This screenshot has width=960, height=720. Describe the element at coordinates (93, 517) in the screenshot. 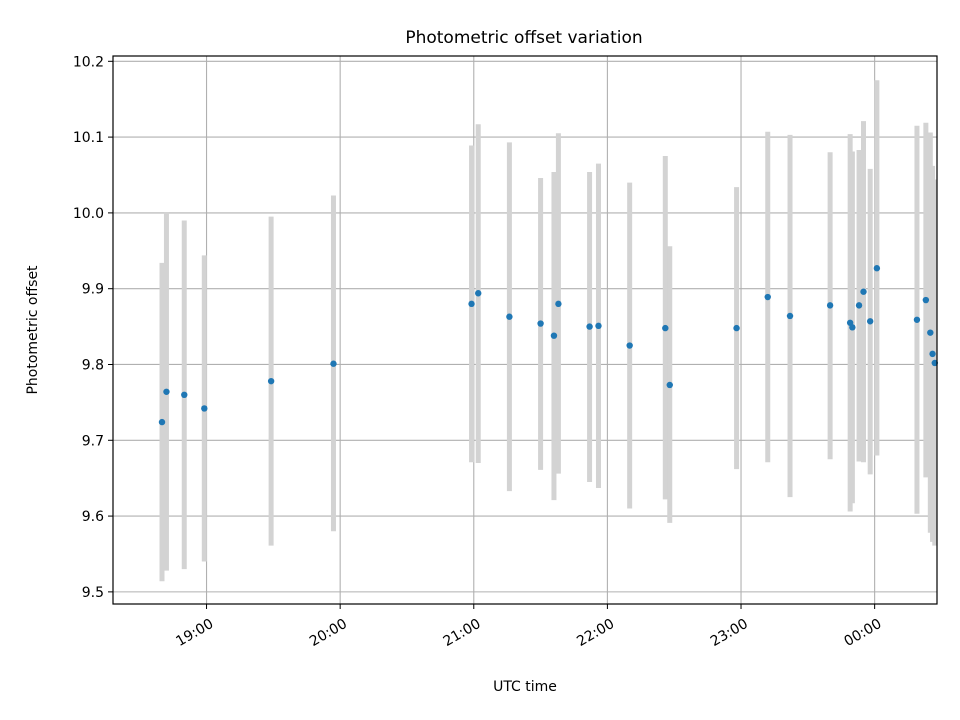

I see `y-tick-label: 9.6` at that location.